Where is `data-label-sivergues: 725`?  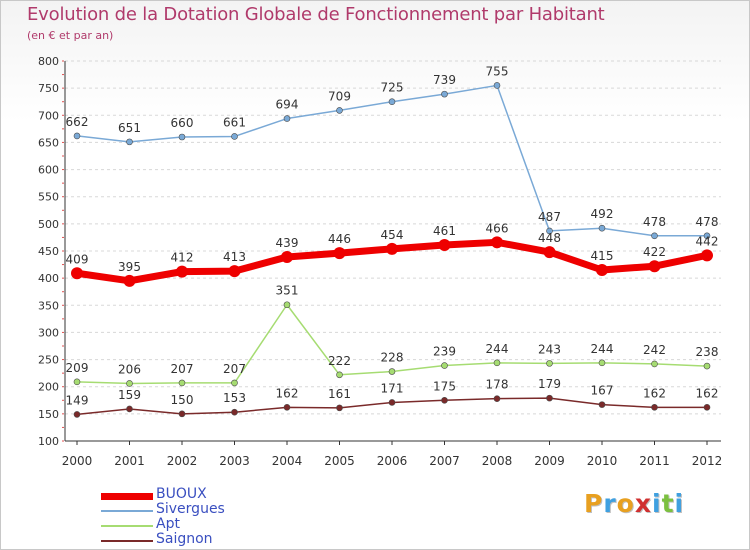
data-label-sivergues: 725 is located at coordinates (392, 88).